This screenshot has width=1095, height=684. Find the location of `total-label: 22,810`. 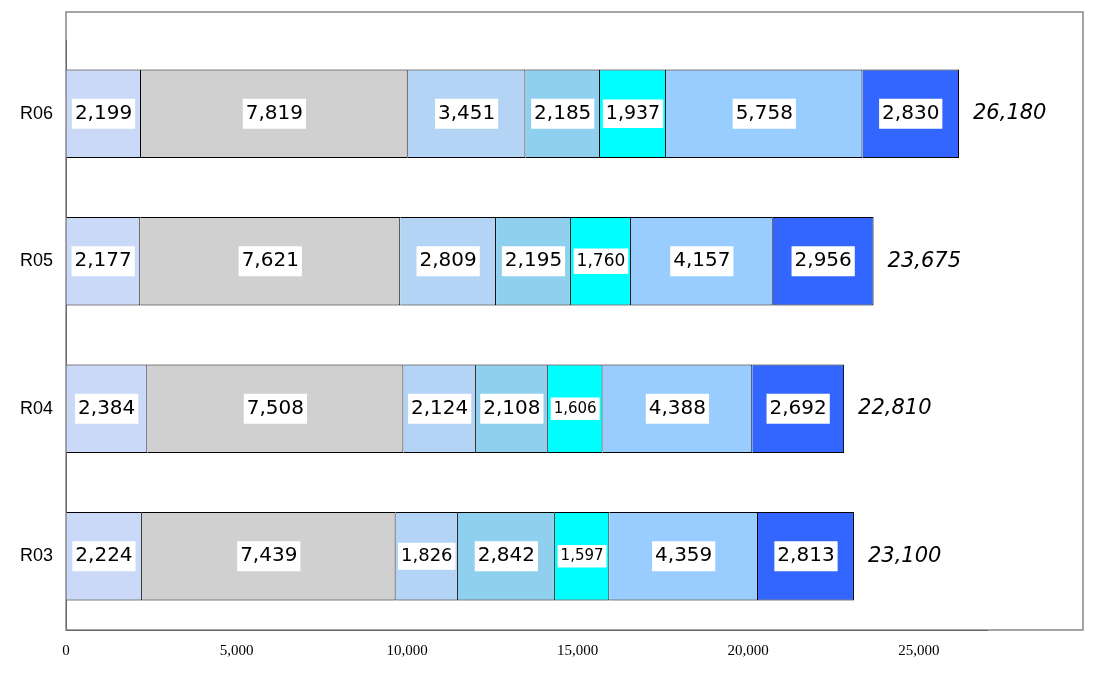

total-label: 22,810 is located at coordinates (895, 407).